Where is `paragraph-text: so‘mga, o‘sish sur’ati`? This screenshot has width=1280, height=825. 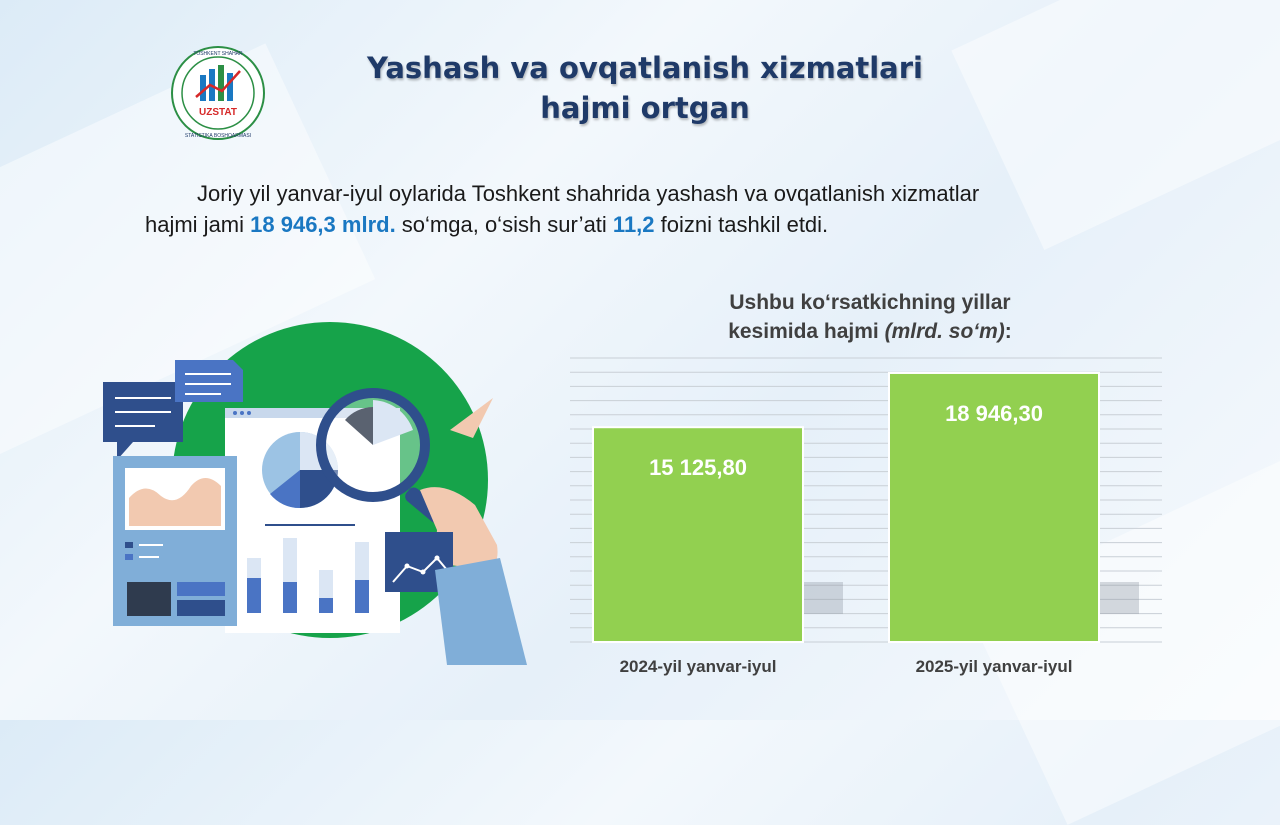 paragraph-text: so‘mga, o‘sish sur’ati is located at coordinates (504, 224).